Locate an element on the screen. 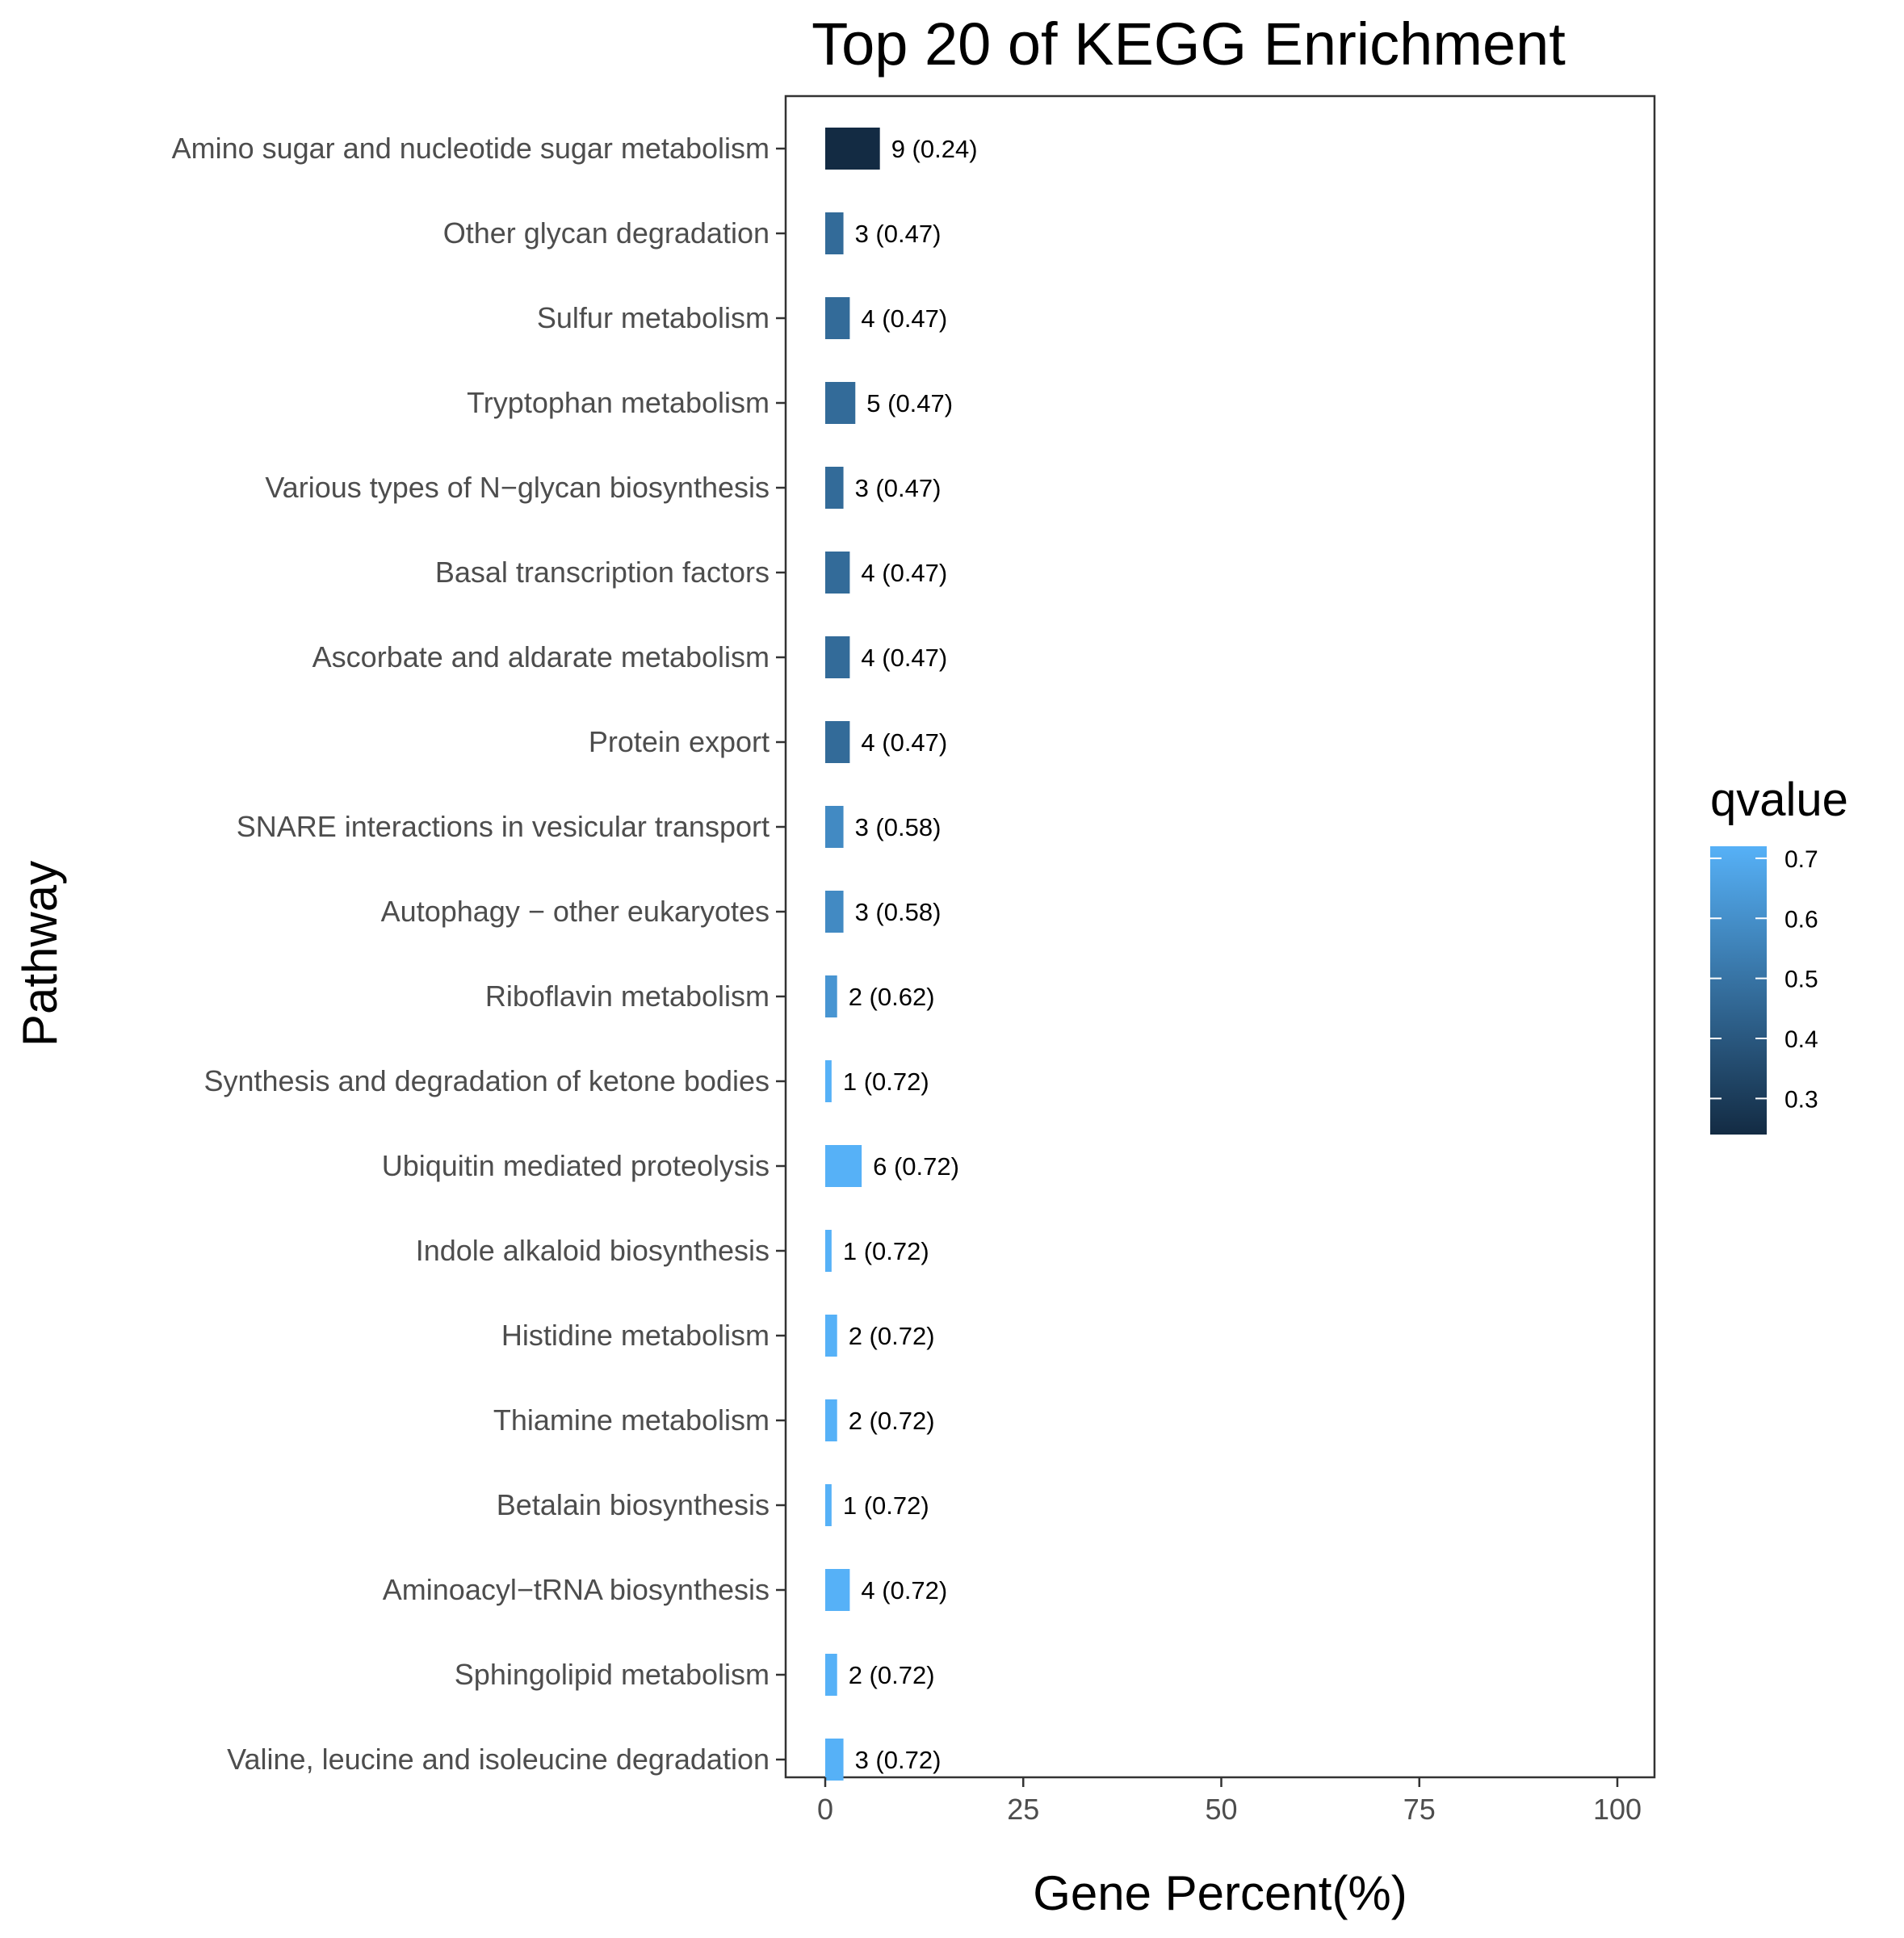 The height and width of the screenshot is (1938, 1904). bar-label: 9 (0.24) is located at coordinates (934, 149).